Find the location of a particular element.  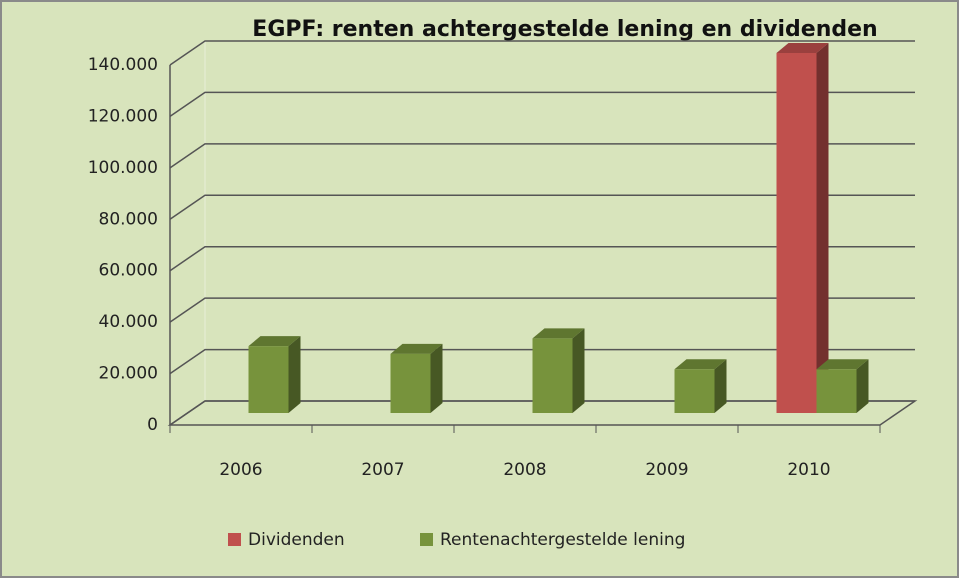

legend-label: Dividenden is located at coordinates (296, 540).